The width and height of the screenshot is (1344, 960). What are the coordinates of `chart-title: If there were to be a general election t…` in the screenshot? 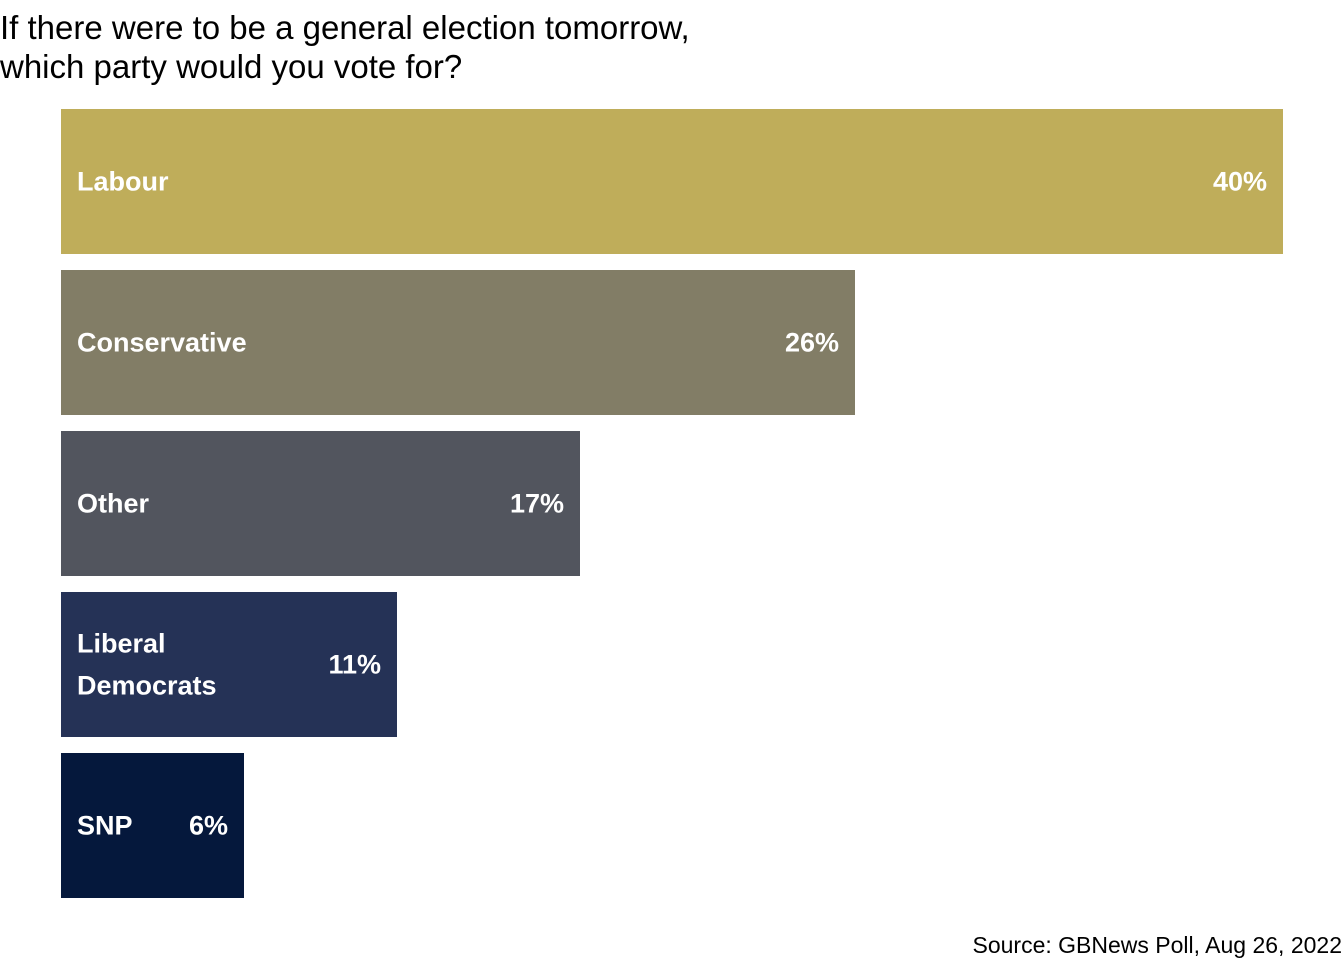 It's located at (345, 47).